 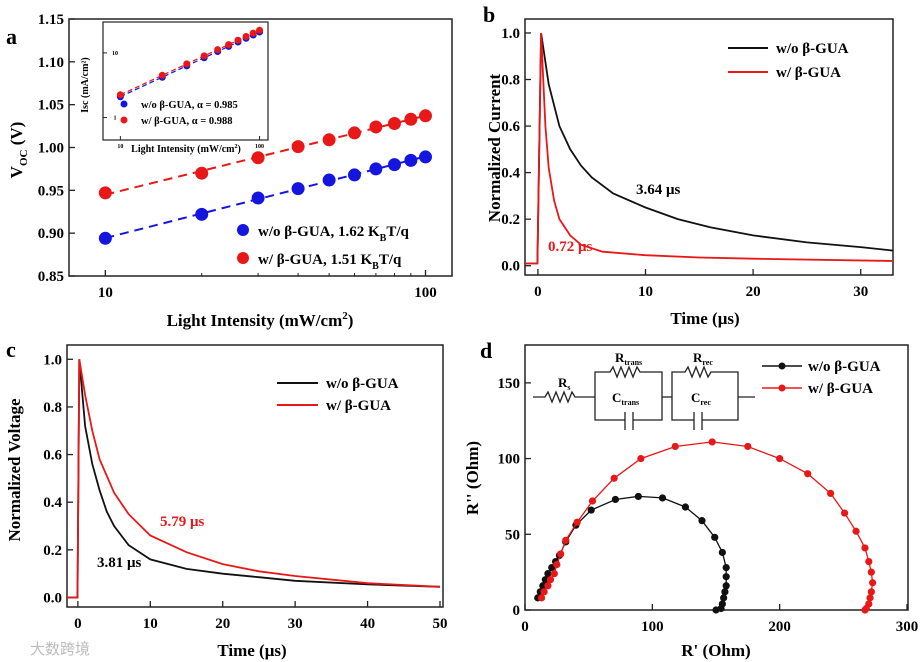 What do you see at coordinates (186, 149) in the screenshot?
I see `inset-xlabel: Light Intensity (mW/cm2)` at bounding box center [186, 149].